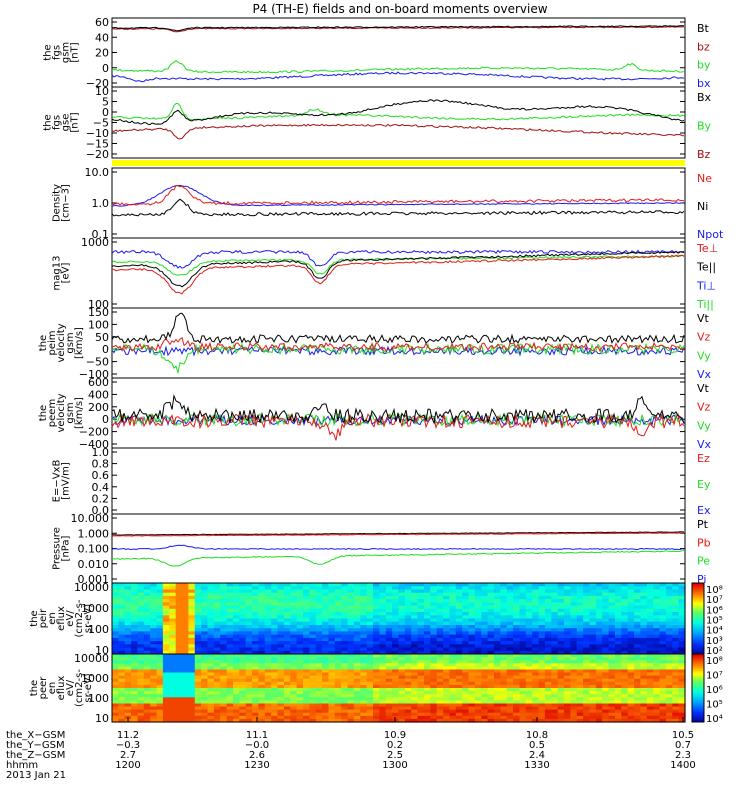 The image size is (750, 800). What do you see at coordinates (97, 172) in the screenshot?
I see `y-tick-label: 10.0` at bounding box center [97, 172].